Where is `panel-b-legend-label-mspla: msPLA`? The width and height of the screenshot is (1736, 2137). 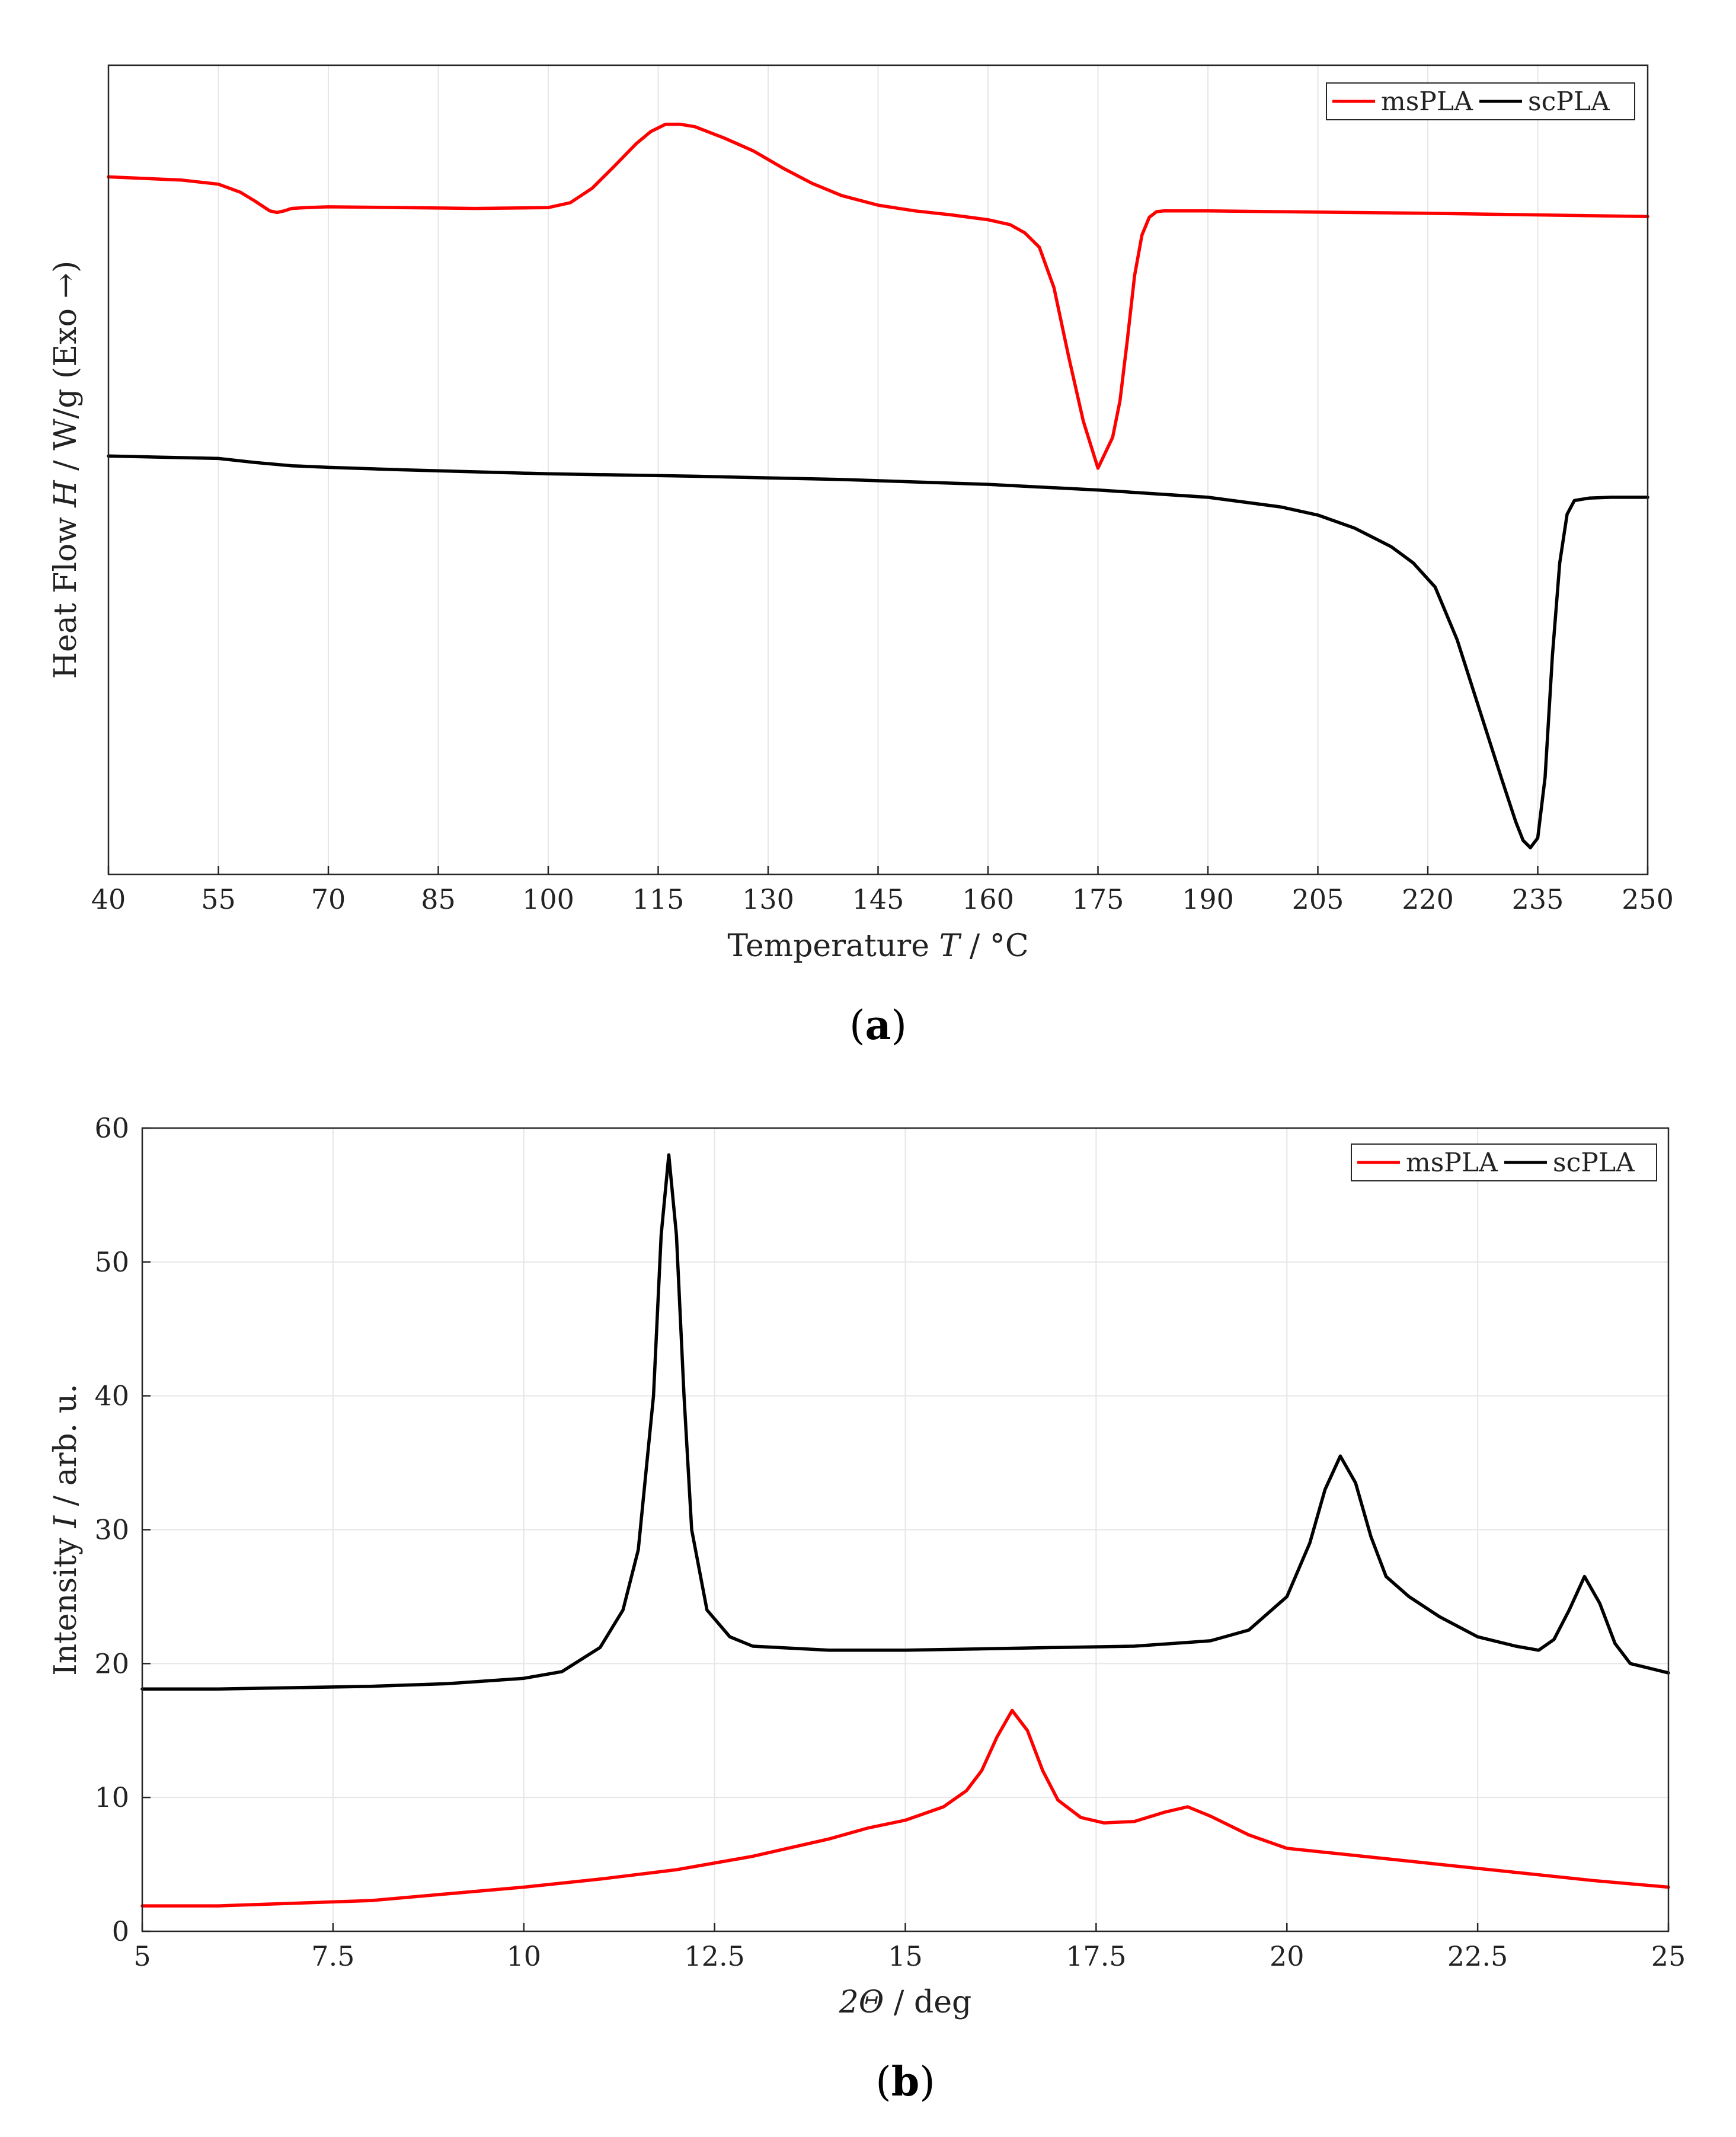
panel-b-legend-label-mspla: msPLA is located at coordinates (1452, 1163).